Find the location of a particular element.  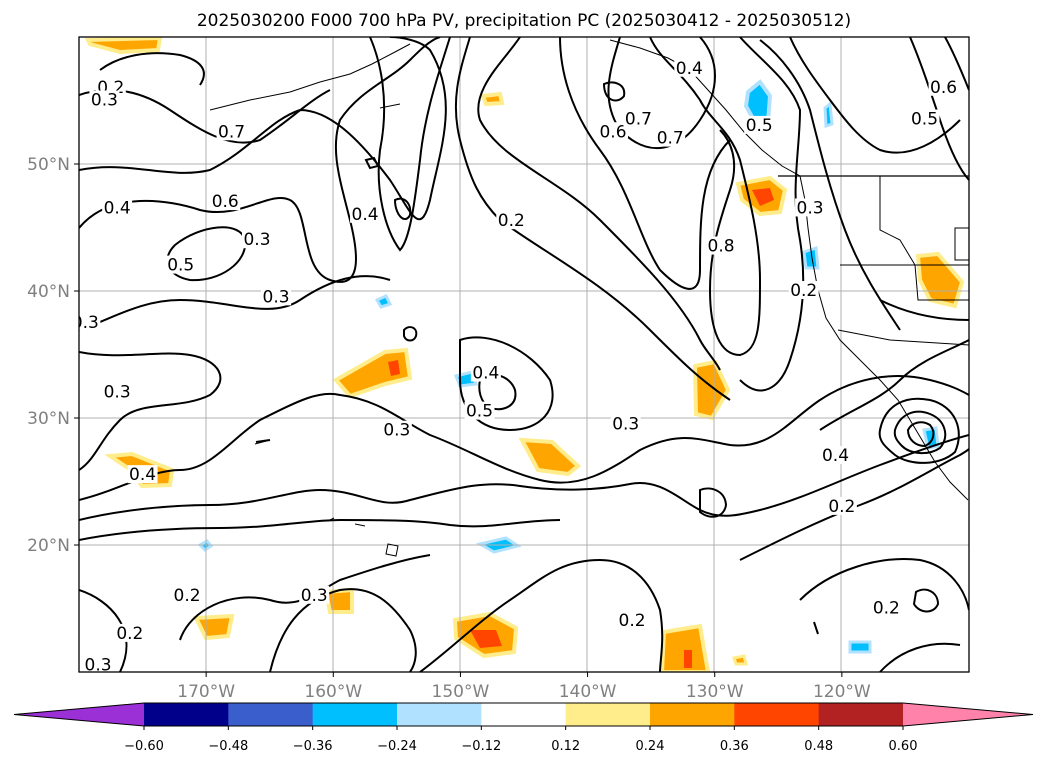

y-tick-labels: 50°N 40°N 30°N 20°N is located at coordinates (53, 355).